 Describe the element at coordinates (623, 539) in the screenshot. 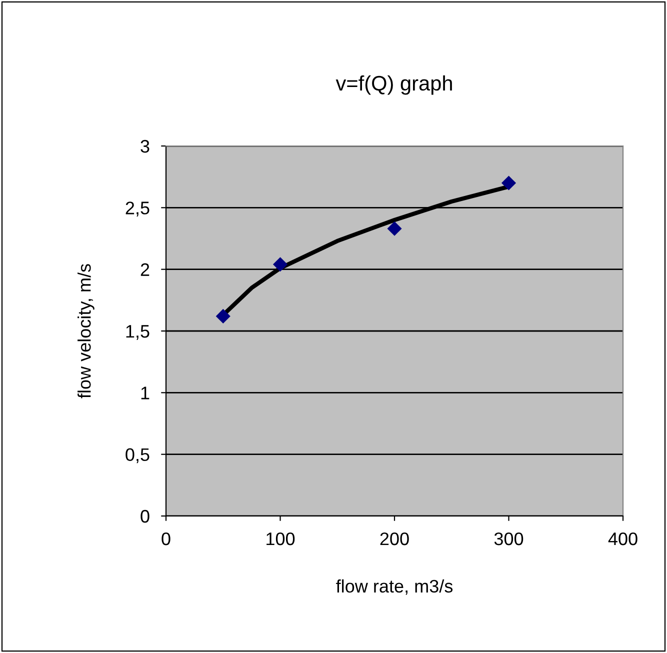

I see `x-tick-label: 400` at that location.